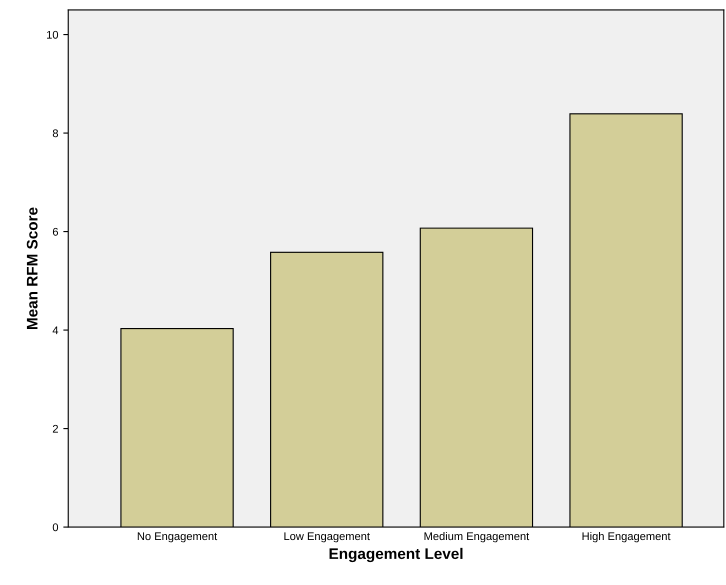  What do you see at coordinates (52, 34) in the screenshot?
I see `y-tick-label: 10` at bounding box center [52, 34].